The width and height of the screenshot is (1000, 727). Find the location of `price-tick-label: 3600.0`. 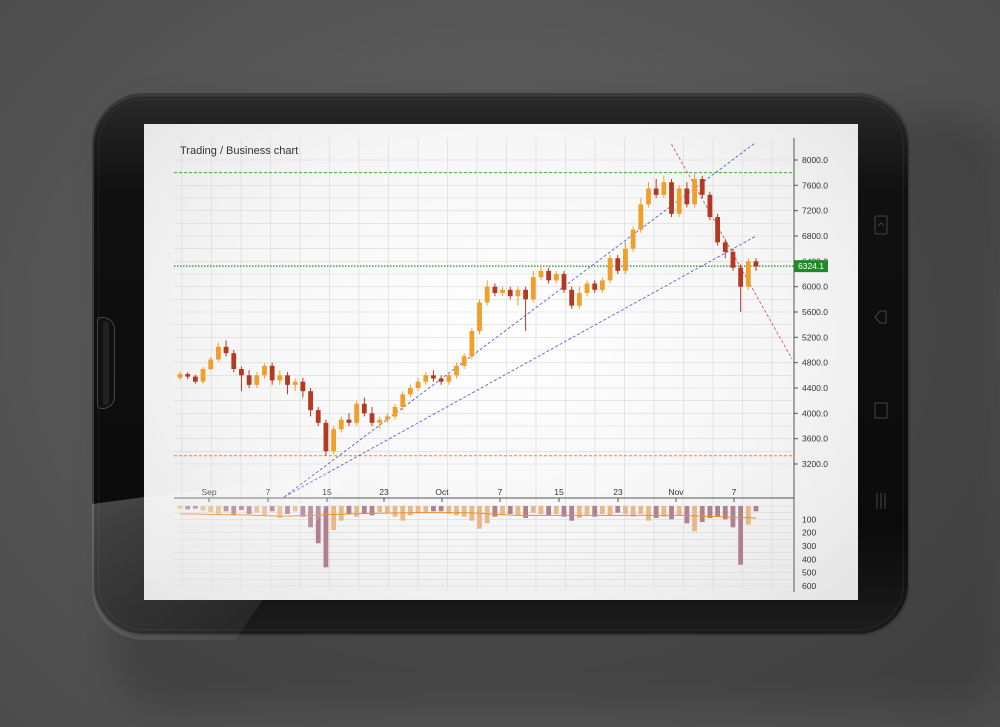

price-tick-label: 3600.0 is located at coordinates (815, 439).